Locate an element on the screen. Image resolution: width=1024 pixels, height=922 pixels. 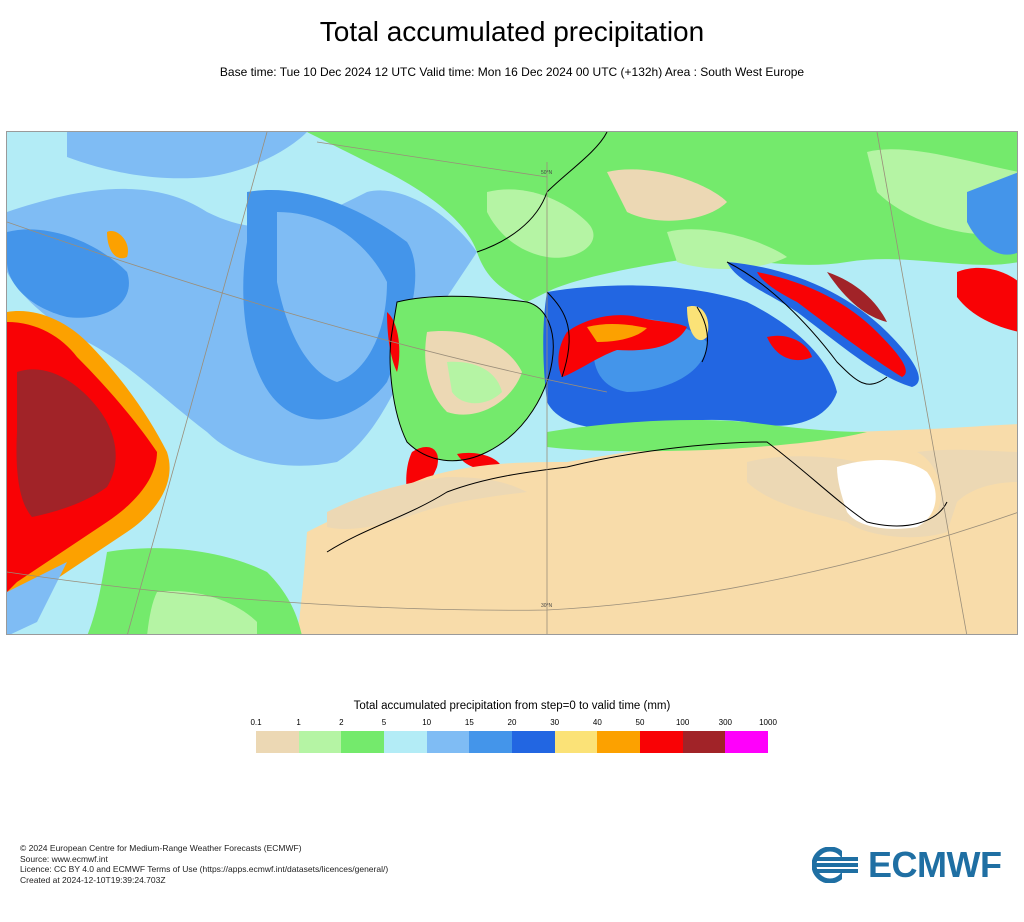
algeria-coast-precip is located at coordinates (707, 436).